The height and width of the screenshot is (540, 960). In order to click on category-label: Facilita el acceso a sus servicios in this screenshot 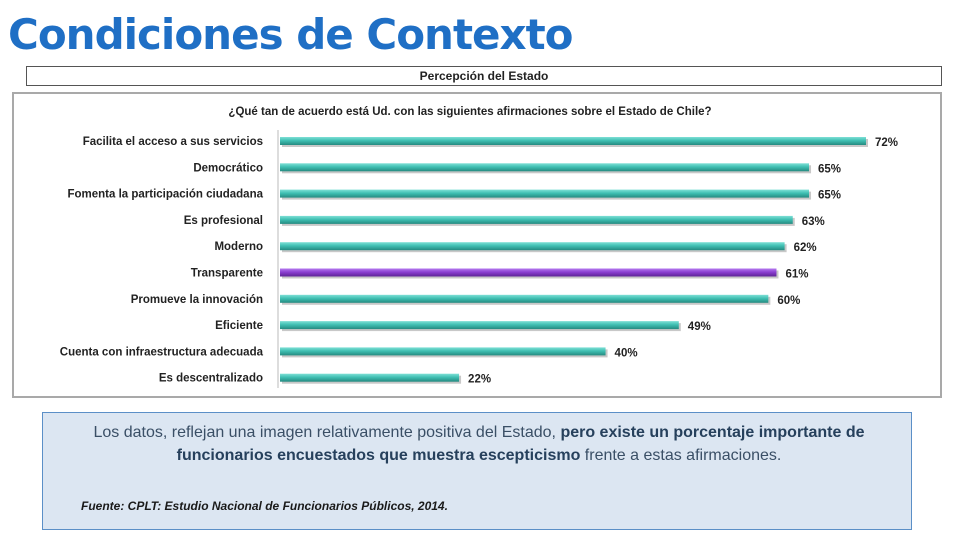, I will do `click(173, 142)`.